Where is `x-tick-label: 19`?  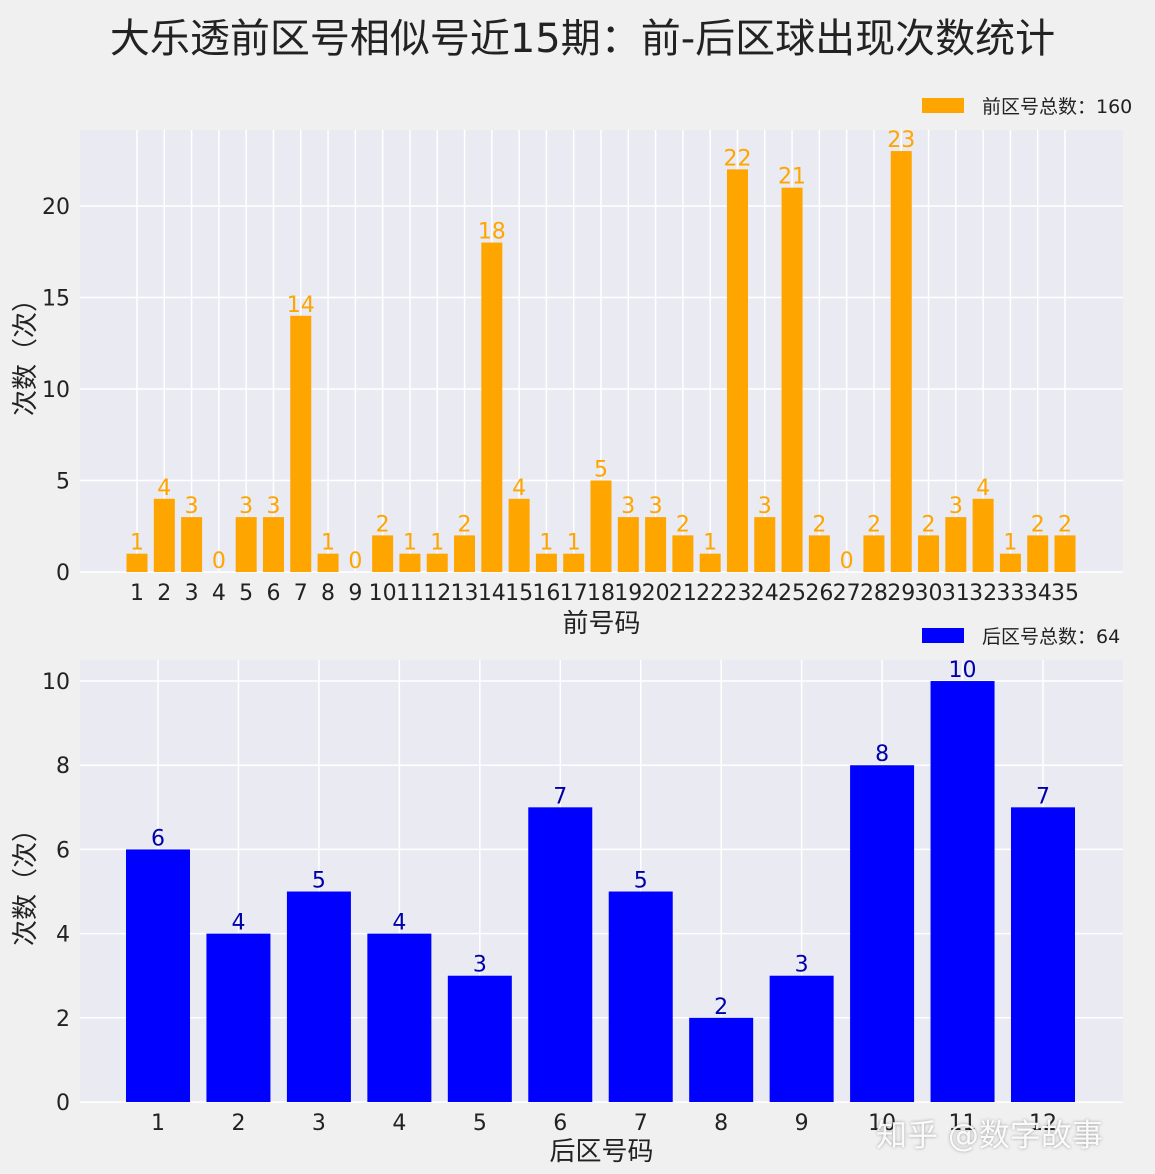 x-tick-label: 19 is located at coordinates (628, 593).